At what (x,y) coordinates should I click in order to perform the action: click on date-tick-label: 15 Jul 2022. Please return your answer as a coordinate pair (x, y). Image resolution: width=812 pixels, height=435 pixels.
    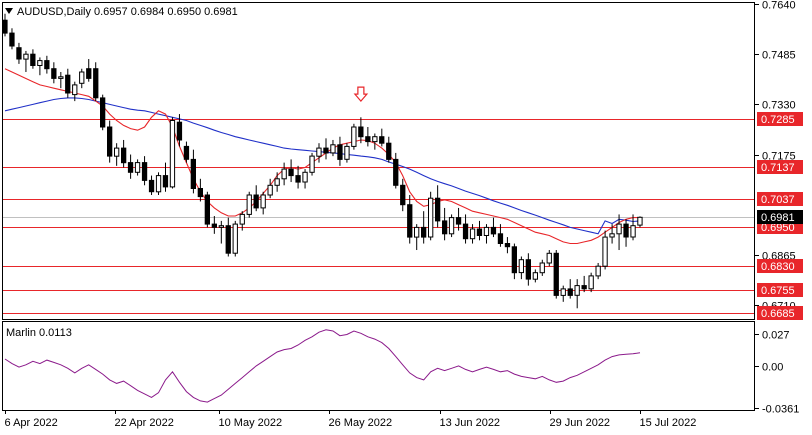
    Looking at the image, I should click on (668, 423).